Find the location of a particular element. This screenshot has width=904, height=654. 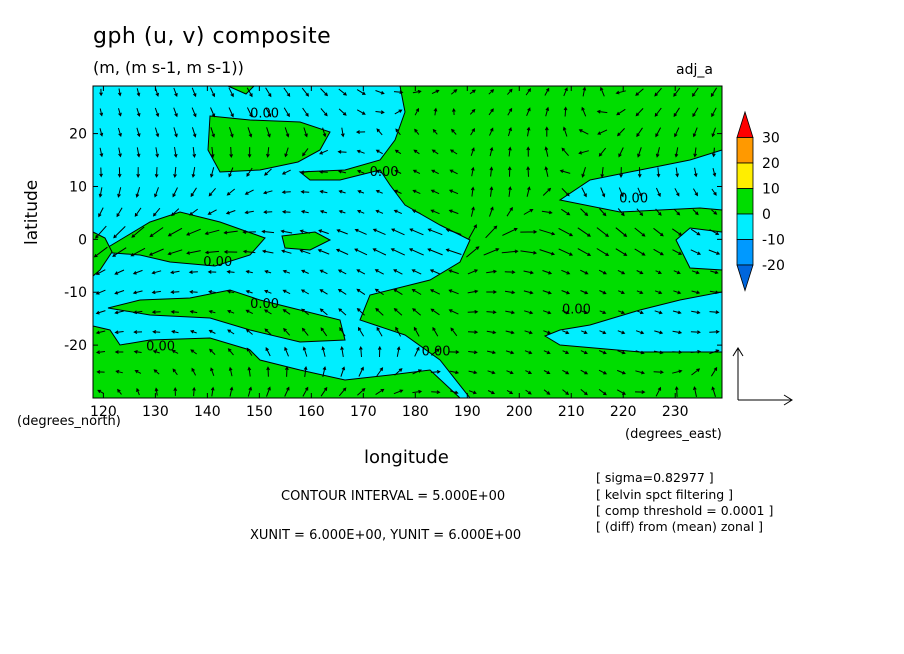

colorbar-label: 30 is located at coordinates (771, 139).